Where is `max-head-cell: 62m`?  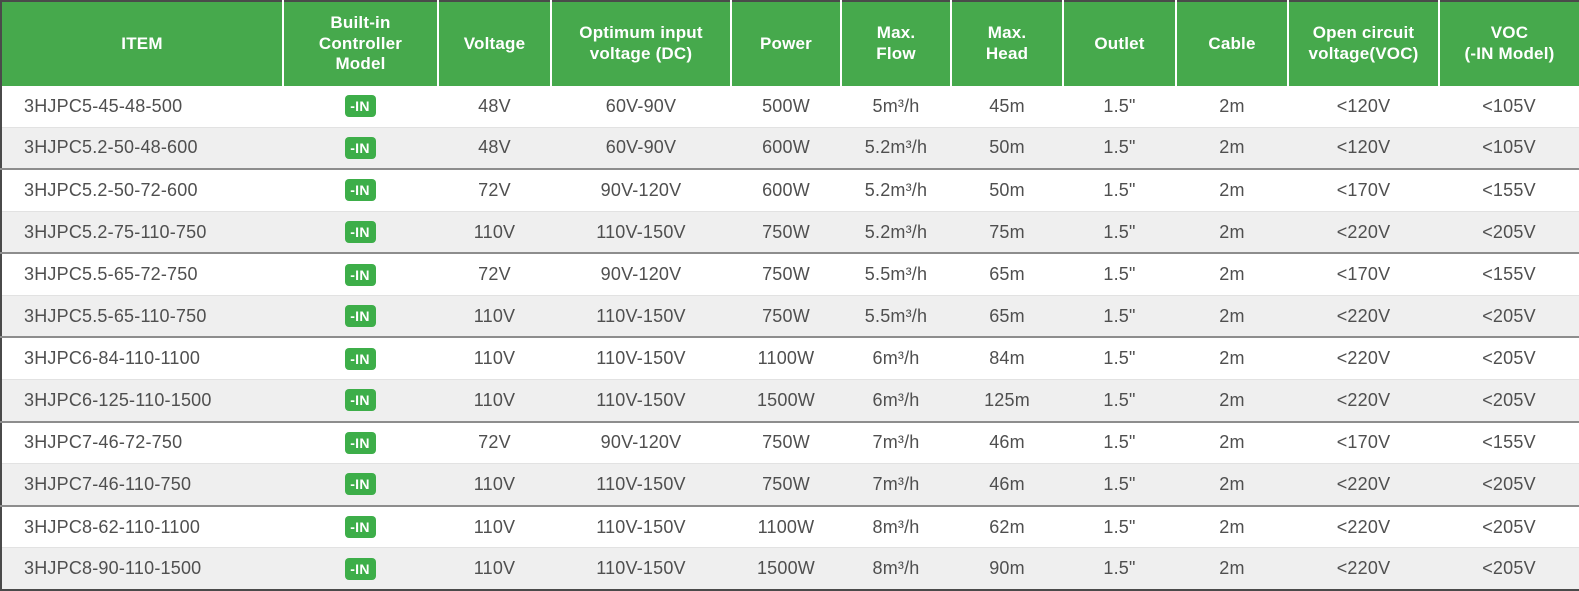 max-head-cell: 62m is located at coordinates (1007, 526).